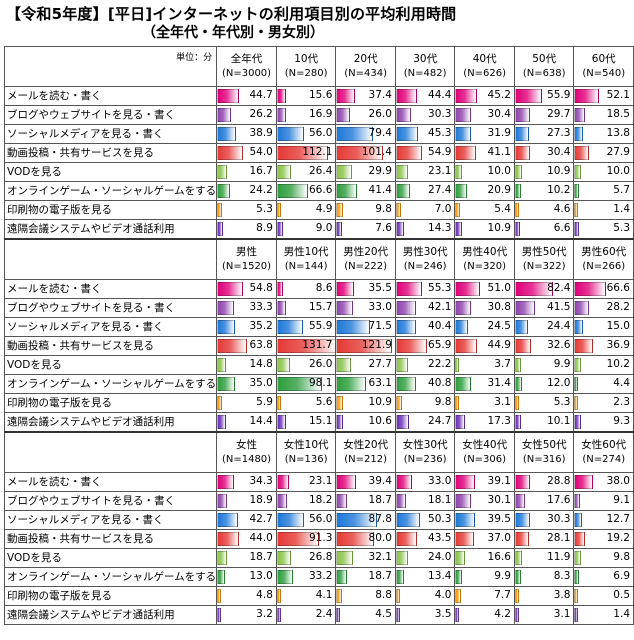 This screenshot has height=640, width=634. What do you see at coordinates (261, 576) in the screenshot?
I see `value-number: 13.0` at bounding box center [261, 576].